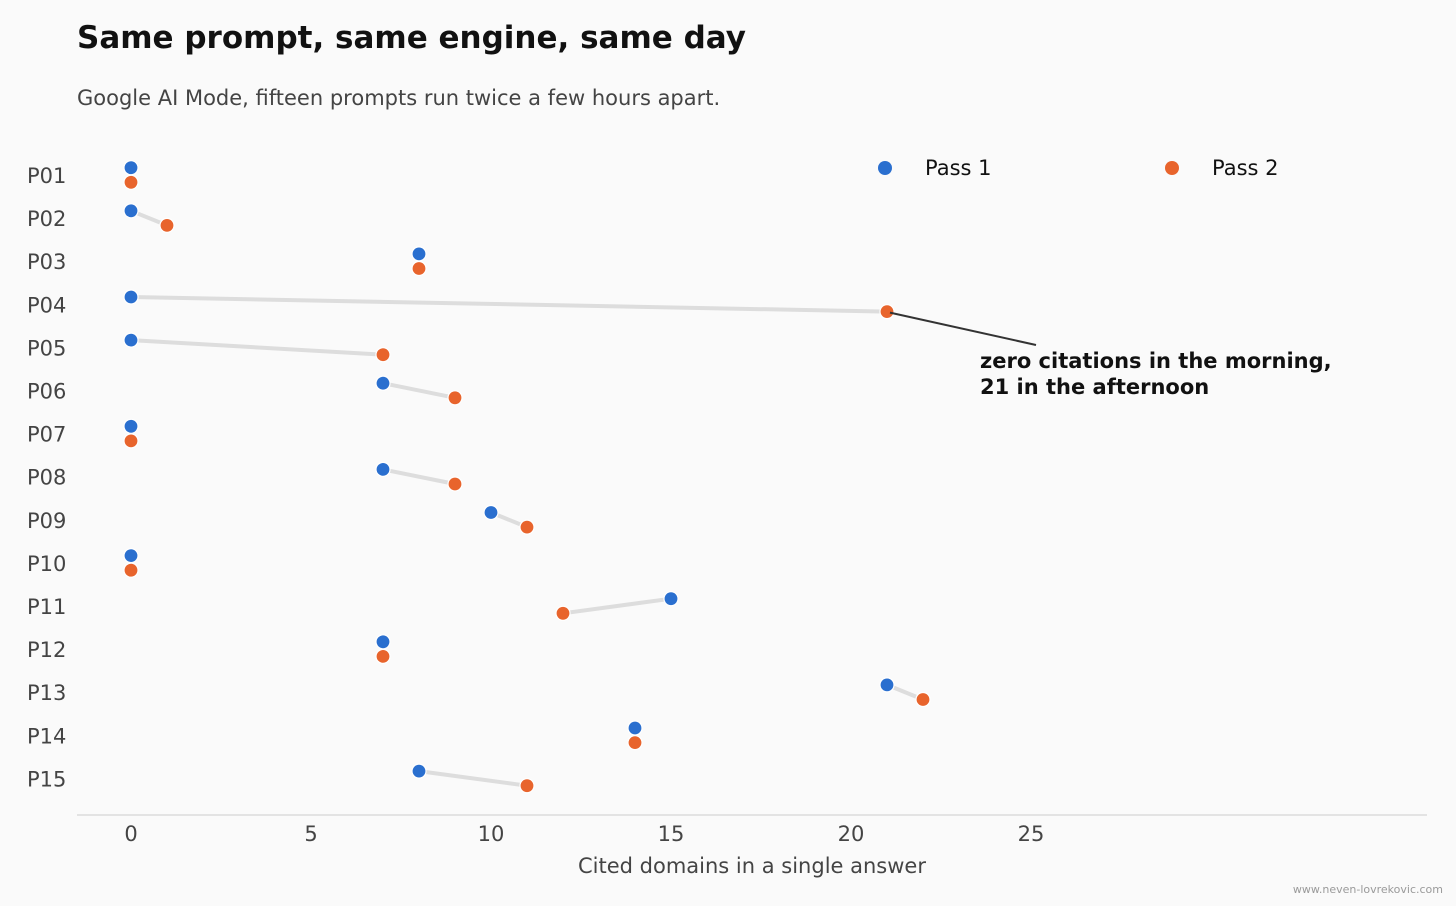 The image size is (1456, 906). What do you see at coordinates (851, 834) in the screenshot?
I see `x-tick-label: 20` at bounding box center [851, 834].